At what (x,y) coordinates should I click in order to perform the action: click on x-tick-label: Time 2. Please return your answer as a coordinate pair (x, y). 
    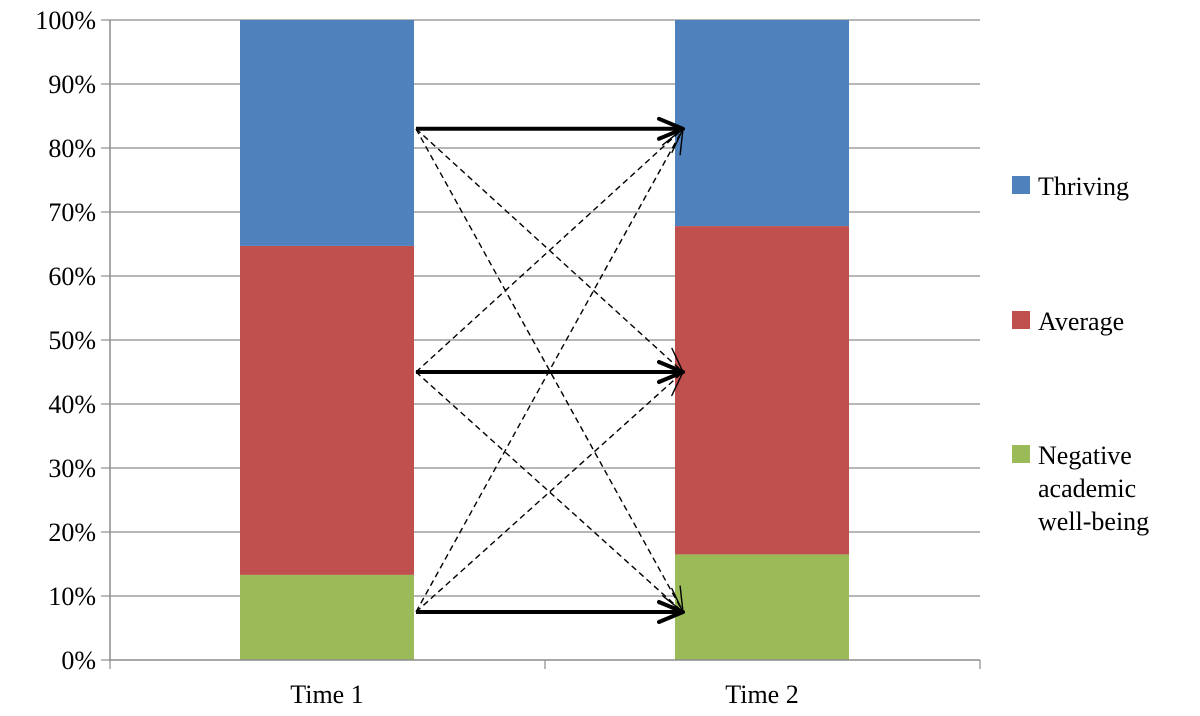
    Looking at the image, I should click on (761, 694).